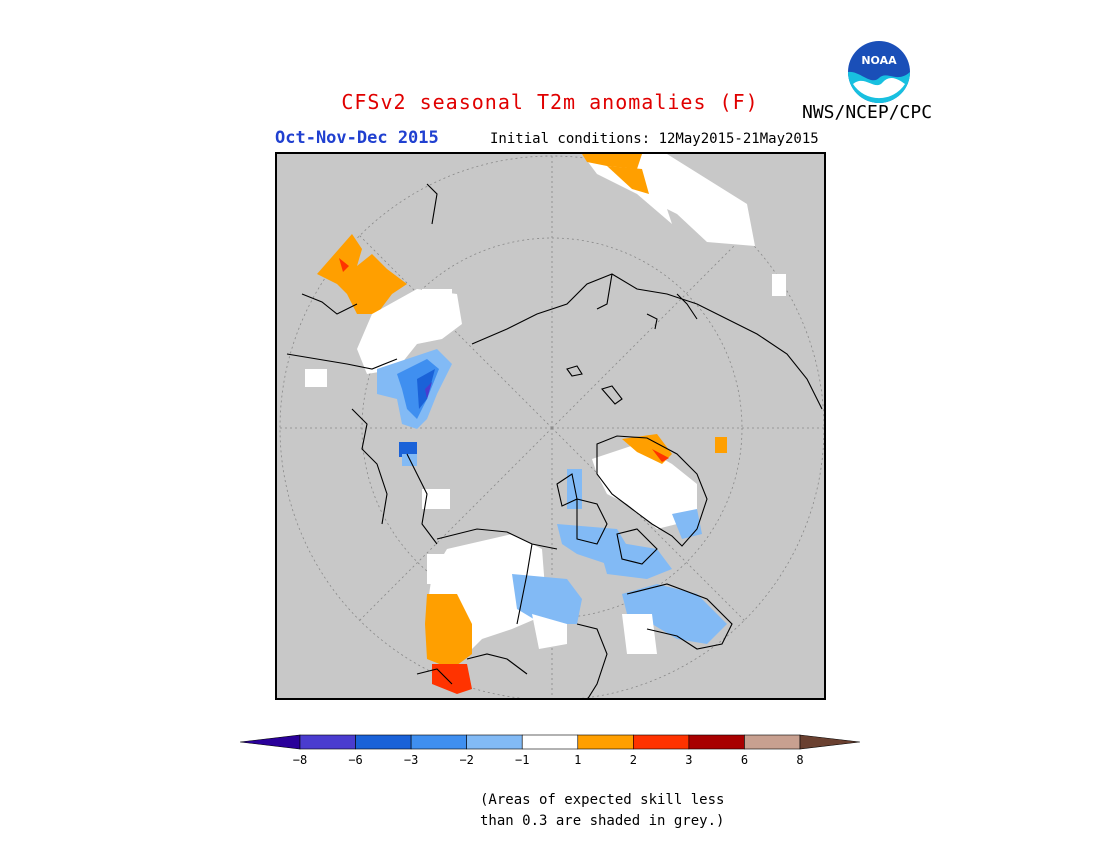  What do you see at coordinates (654, 139) in the screenshot?
I see `initial-conditions: Initial conditions: 12May2015-21May2015` at bounding box center [654, 139].